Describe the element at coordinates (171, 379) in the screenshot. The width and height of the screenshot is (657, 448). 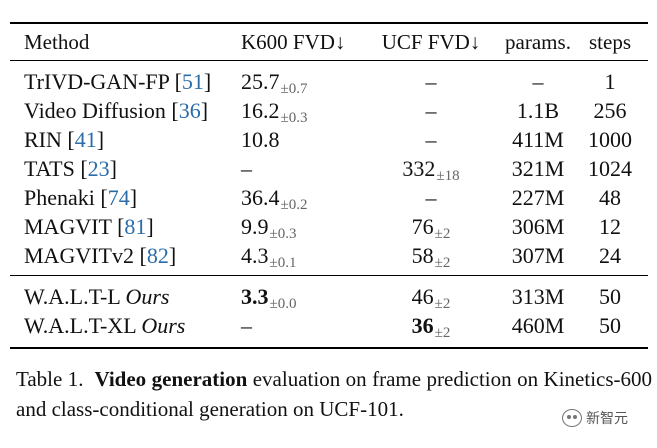
I see `caption-bold: Video generation` at that location.